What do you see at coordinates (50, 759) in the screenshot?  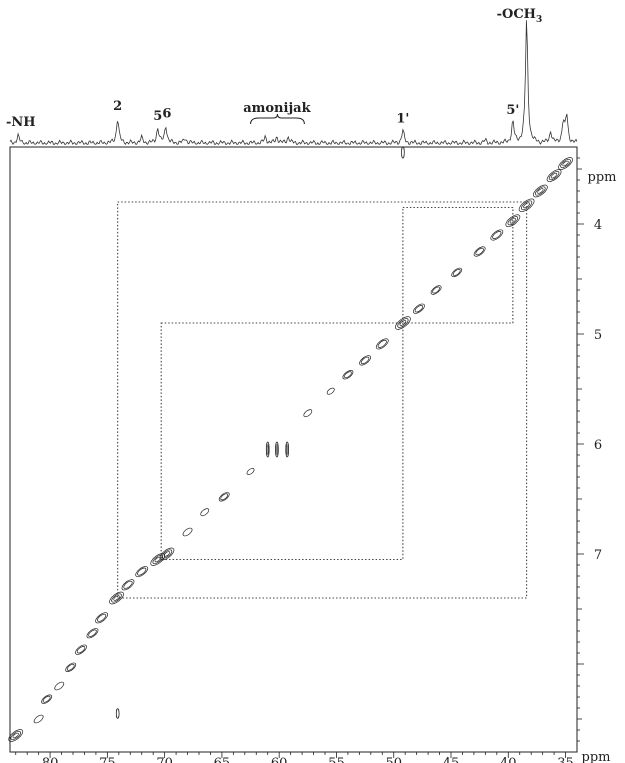 I see `x-tick-label-80: 80` at bounding box center [50, 759].